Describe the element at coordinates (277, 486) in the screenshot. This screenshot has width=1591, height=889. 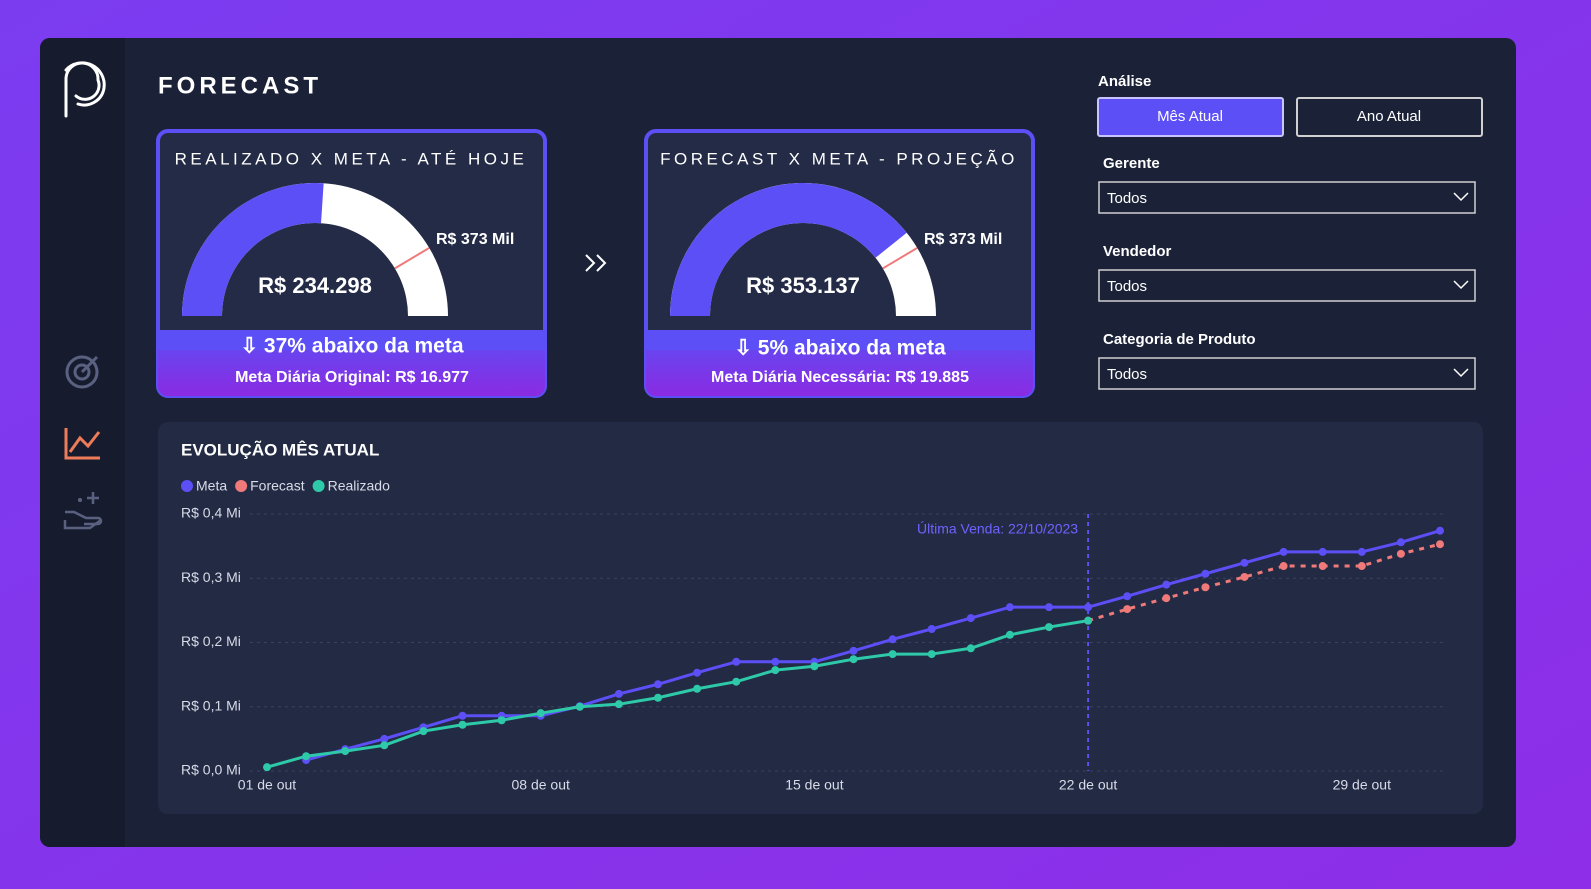
I see `legend-label: Forecast` at that location.